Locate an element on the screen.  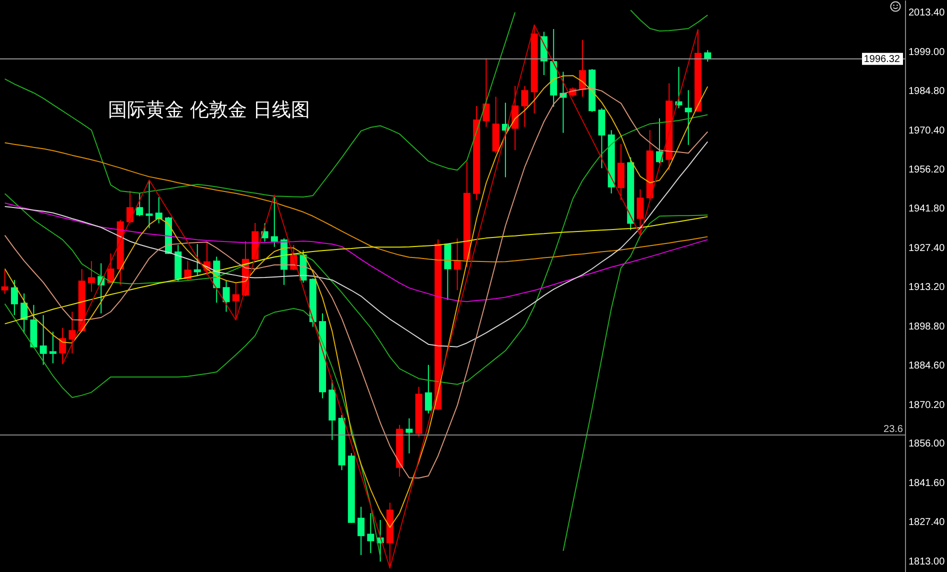
y-tick-label: 1827.40 is located at coordinates (927, 522).